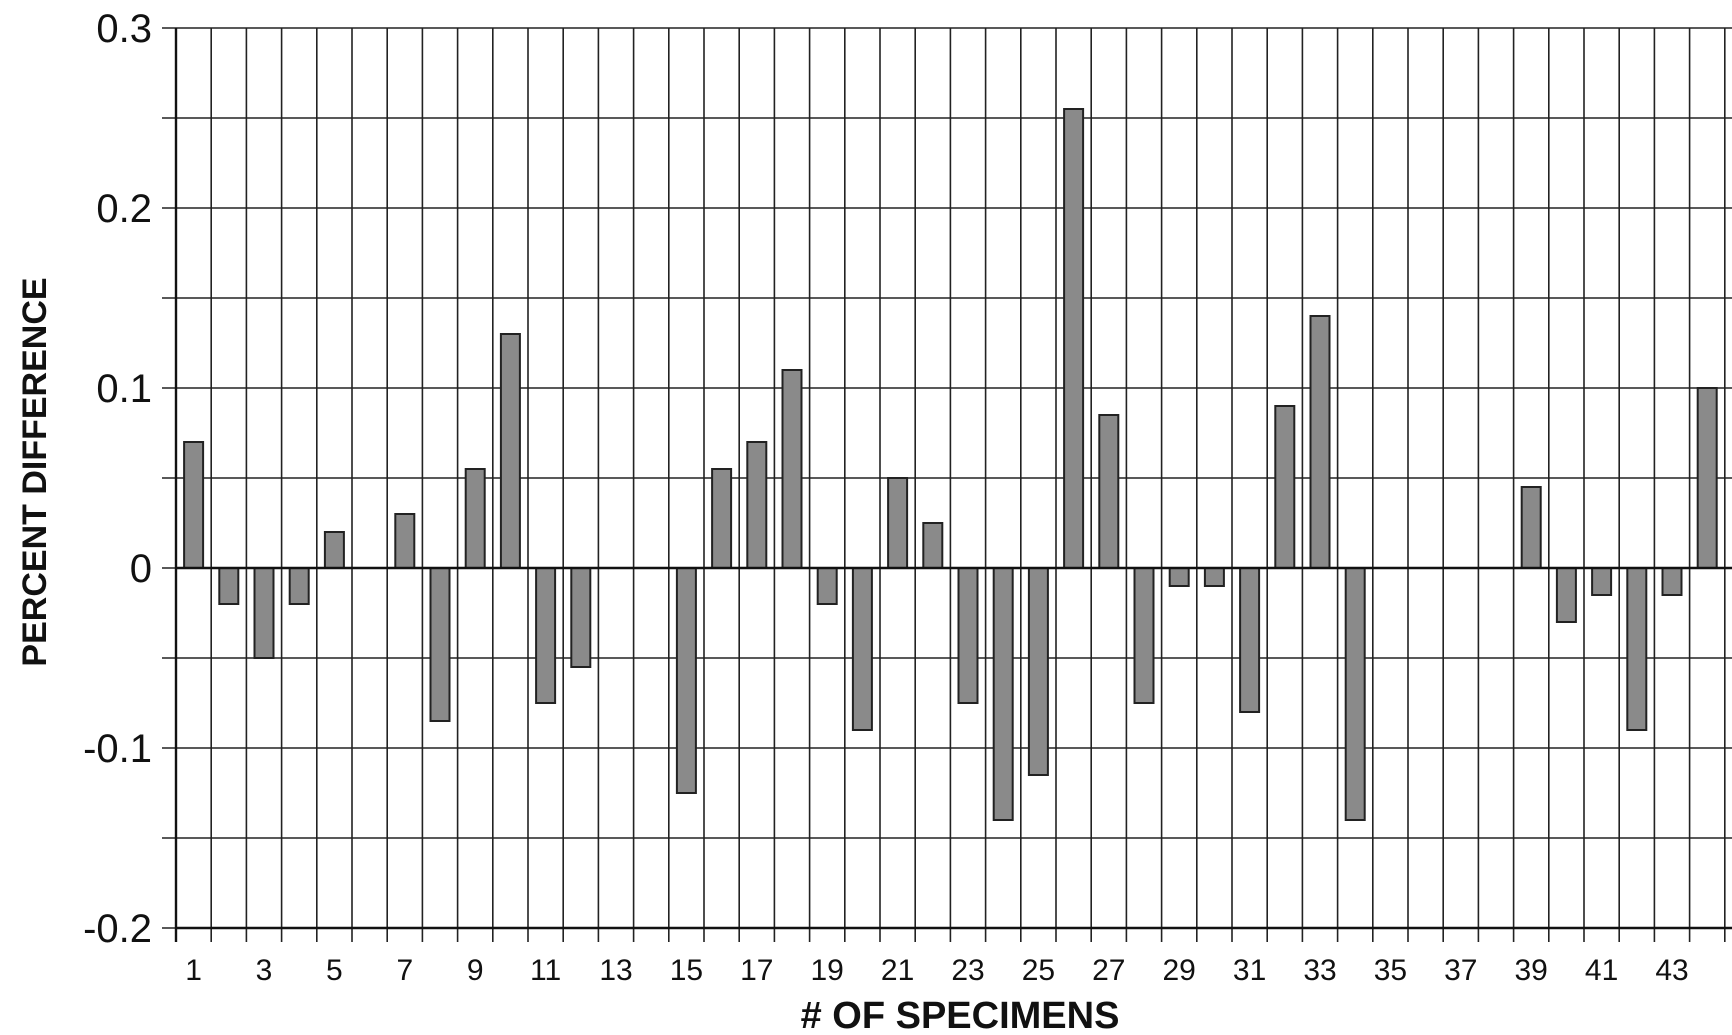  What do you see at coordinates (1601, 970) in the screenshot?
I see `x-tick-label: 41` at bounding box center [1601, 970].